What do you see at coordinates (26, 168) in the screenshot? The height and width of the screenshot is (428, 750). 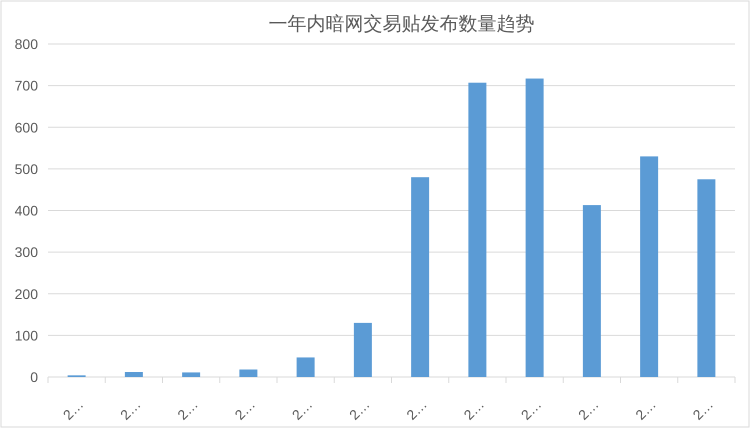 I see `y-tick-label: 500` at bounding box center [26, 168].